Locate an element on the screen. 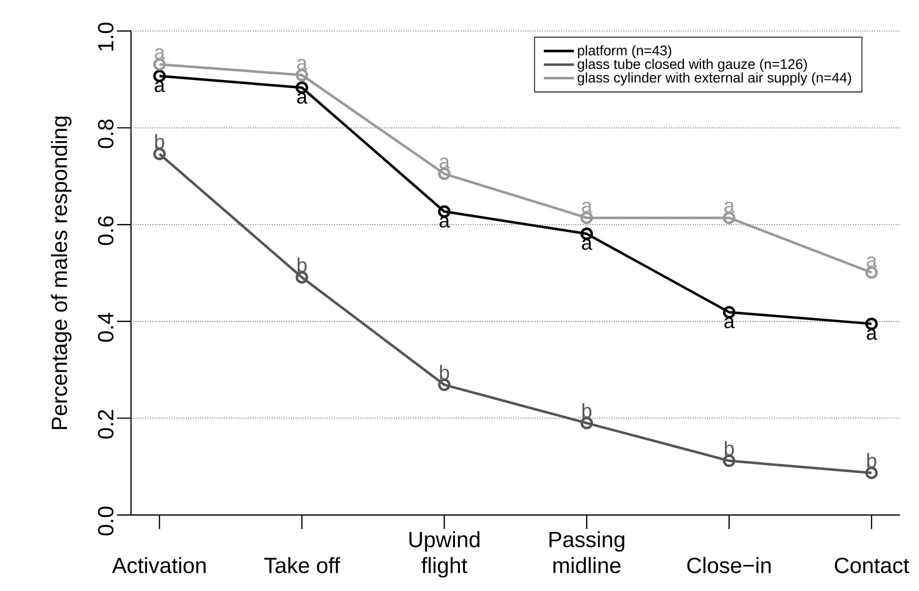 This screenshot has height=591, width=919. y-tick-label: 0.4 is located at coordinates (106, 327).